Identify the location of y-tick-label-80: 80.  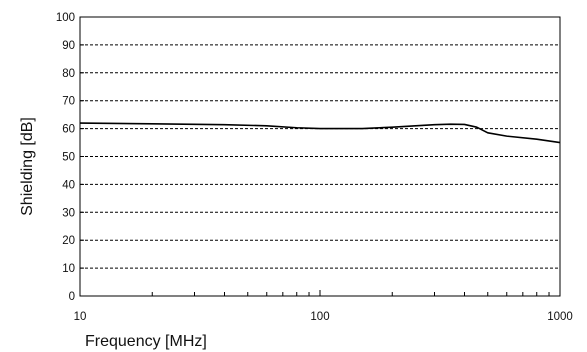
(68, 74).